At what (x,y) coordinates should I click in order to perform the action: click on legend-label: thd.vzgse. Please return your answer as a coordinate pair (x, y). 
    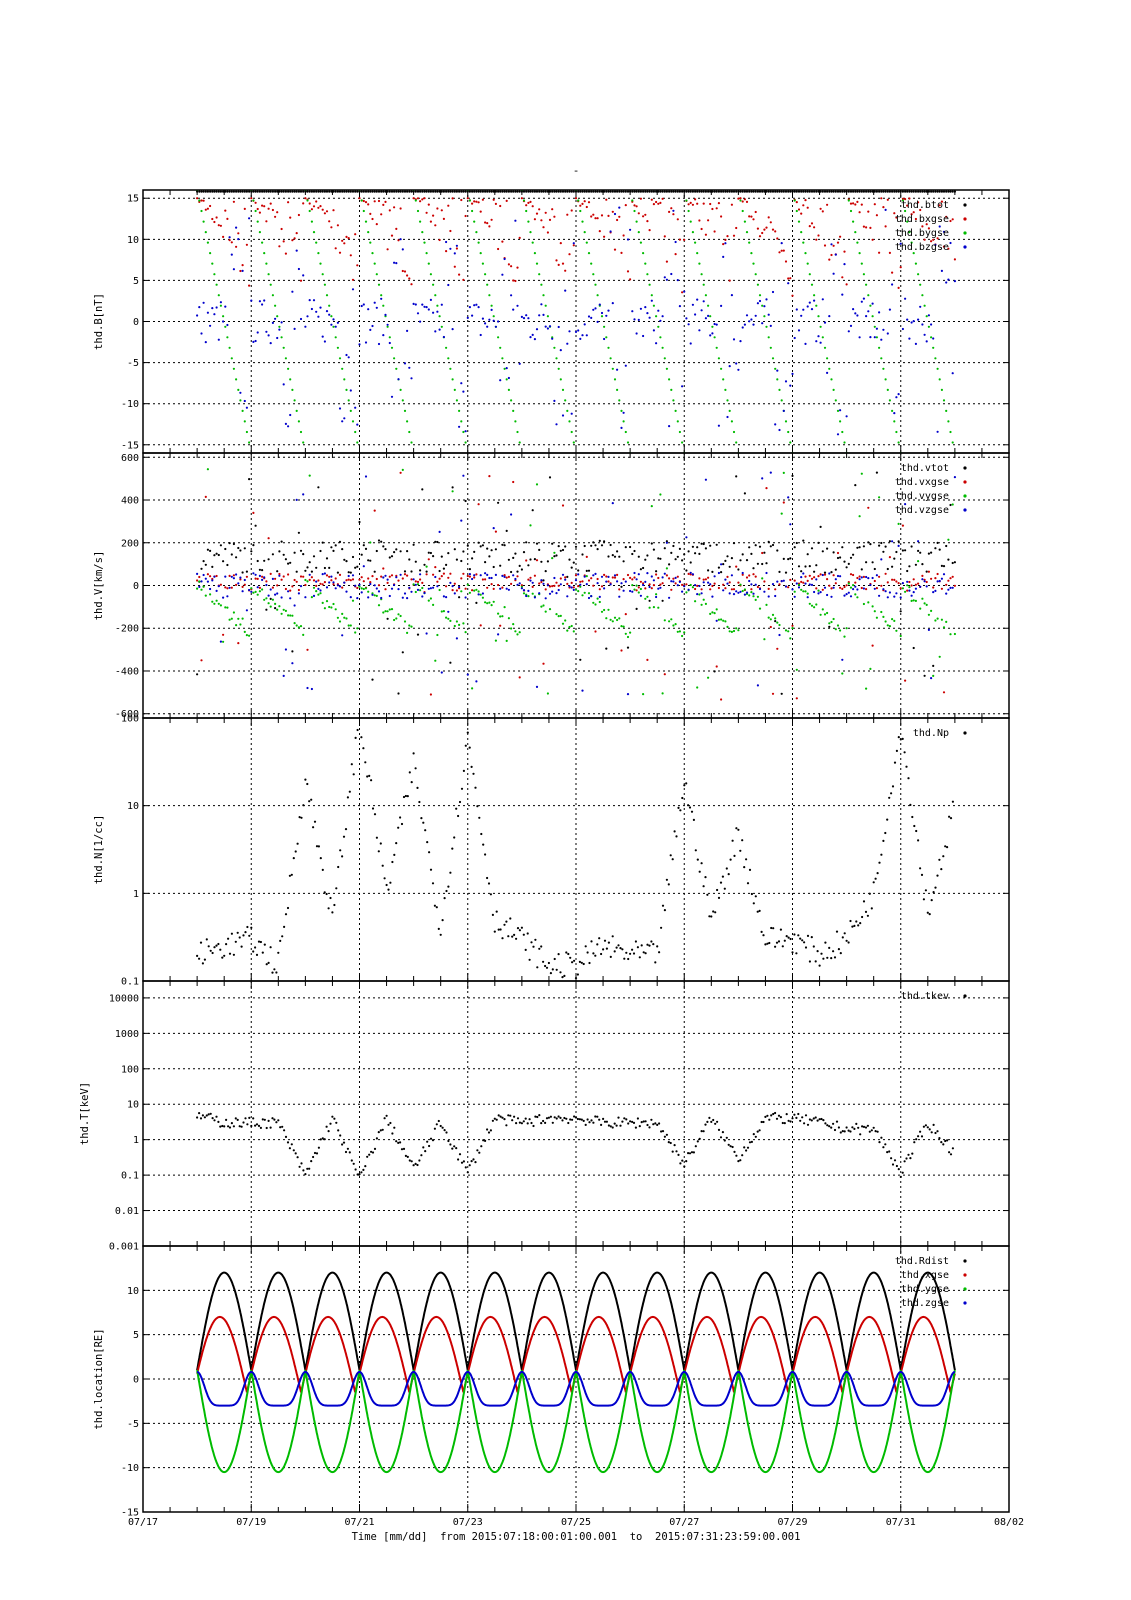
    Looking at the image, I should click on (922, 510).